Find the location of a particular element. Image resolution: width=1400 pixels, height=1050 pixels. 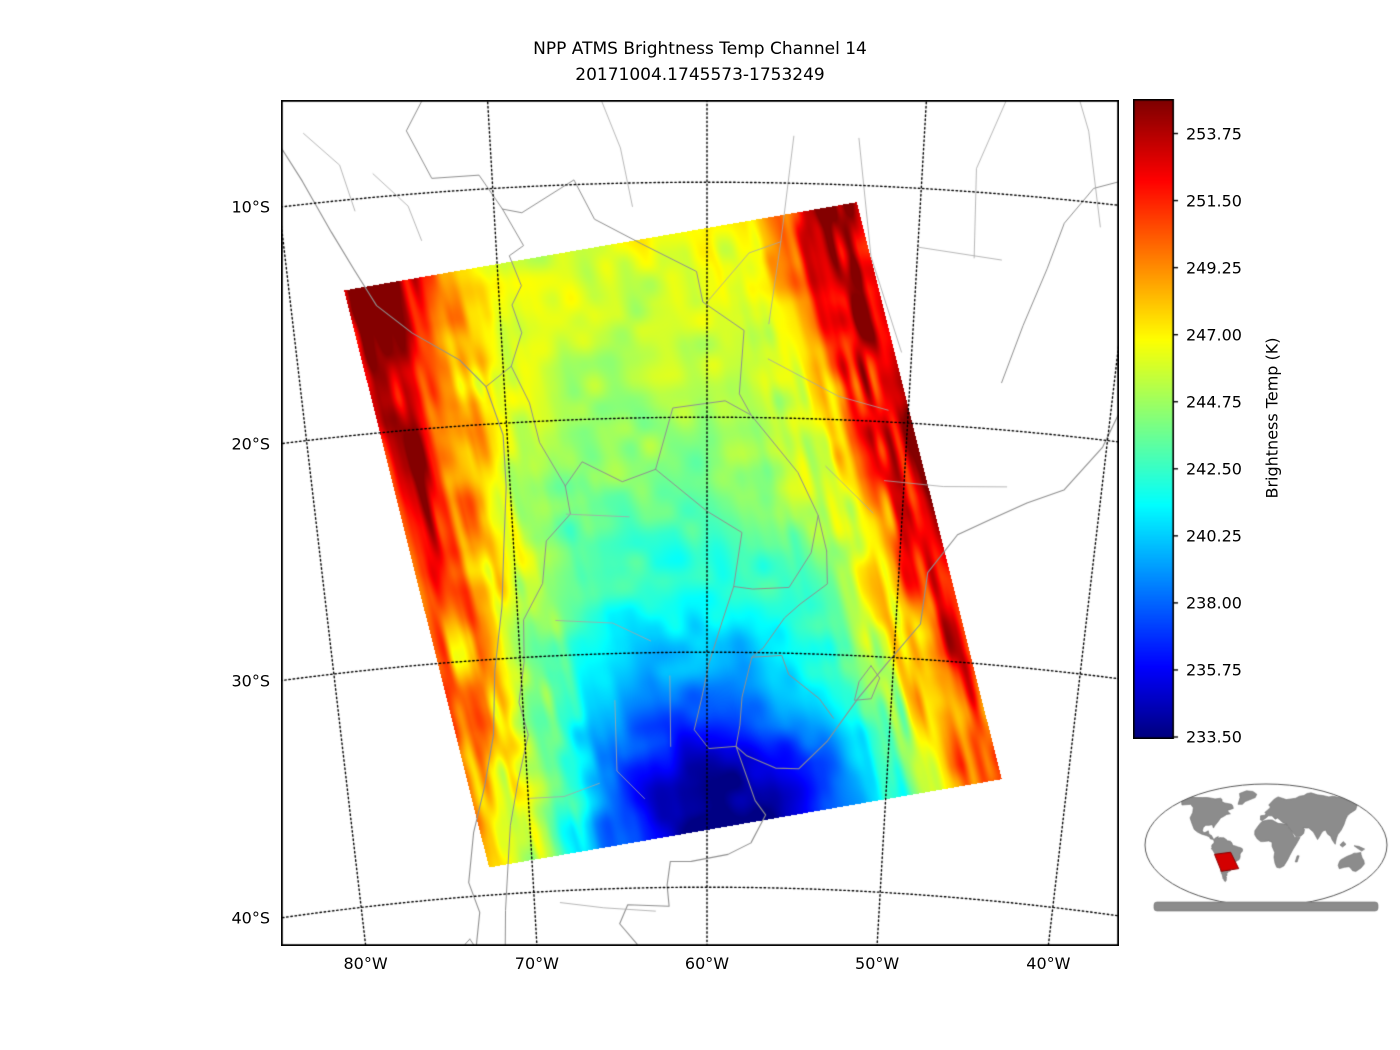

lon-tick-label: 70°W is located at coordinates (536, 963).